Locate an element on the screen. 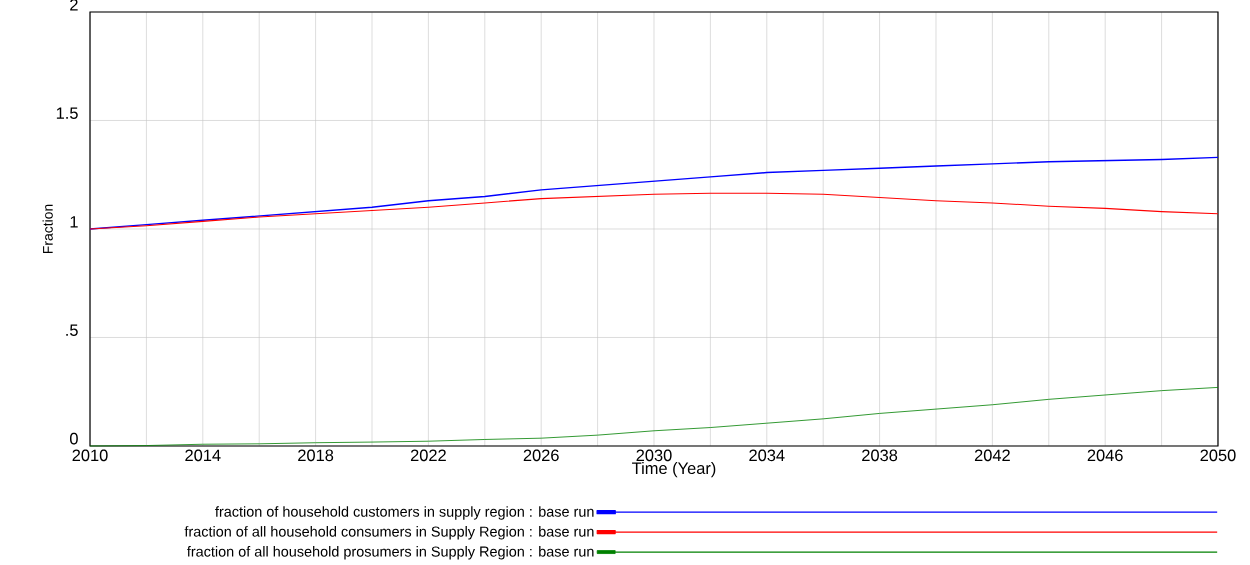 The width and height of the screenshot is (1250, 565). y-axis-title: Fraction is located at coordinates (47, 229).